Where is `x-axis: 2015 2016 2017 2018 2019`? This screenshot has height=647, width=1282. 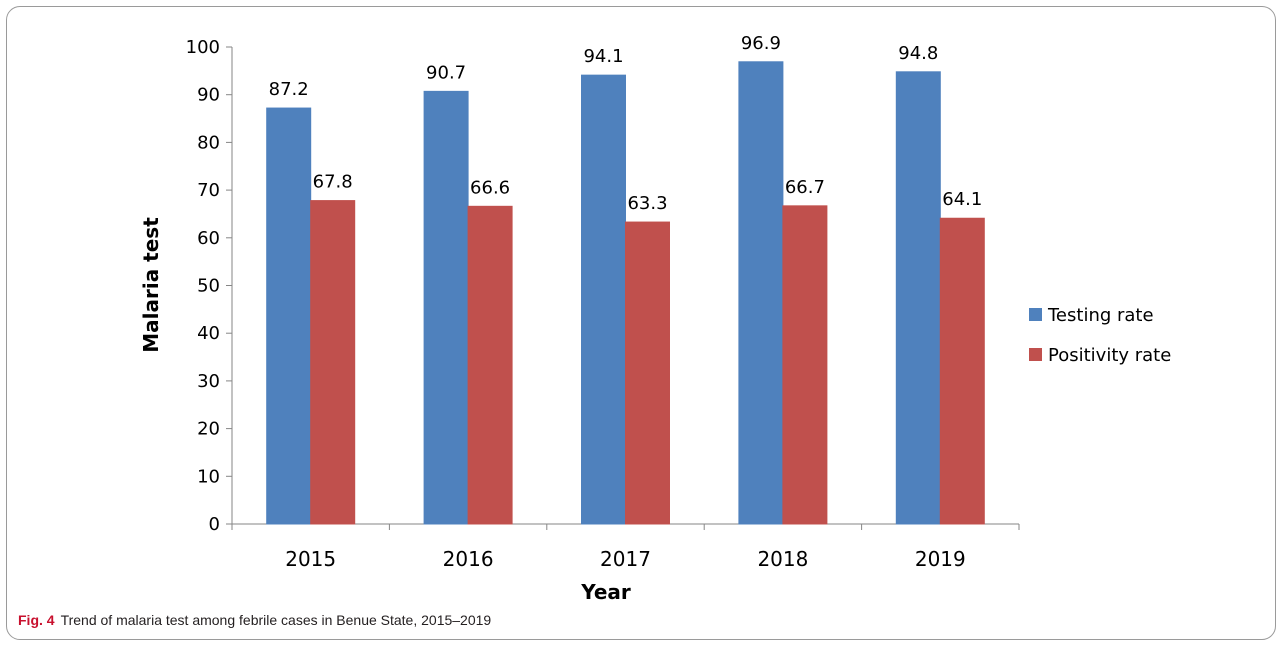 x-axis: 2015 2016 2017 2018 2019 is located at coordinates (625, 547).